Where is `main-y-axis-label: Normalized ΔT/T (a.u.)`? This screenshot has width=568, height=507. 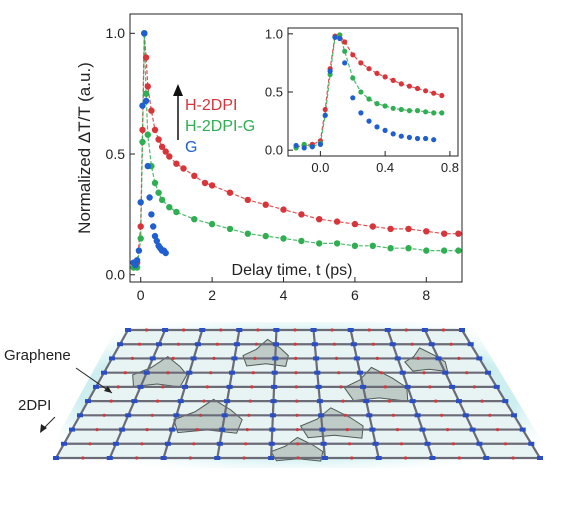
main-y-axis-label: Normalized ΔT/T (a.u.) is located at coordinates (84, 148).